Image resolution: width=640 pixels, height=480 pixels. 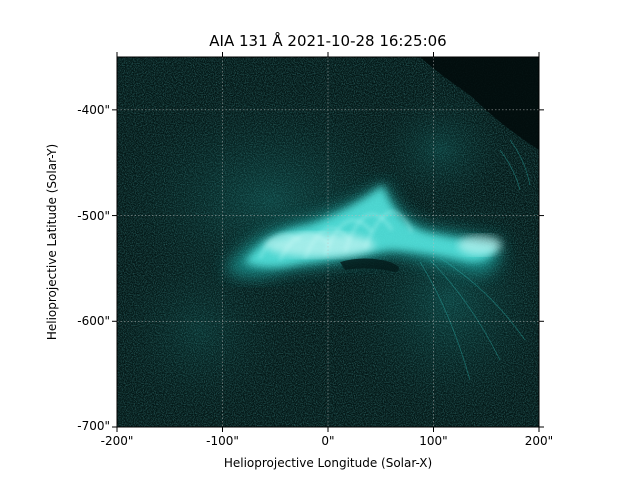 What do you see at coordinates (117, 441) in the screenshot?
I see `x-tick-label: -200"` at bounding box center [117, 441].